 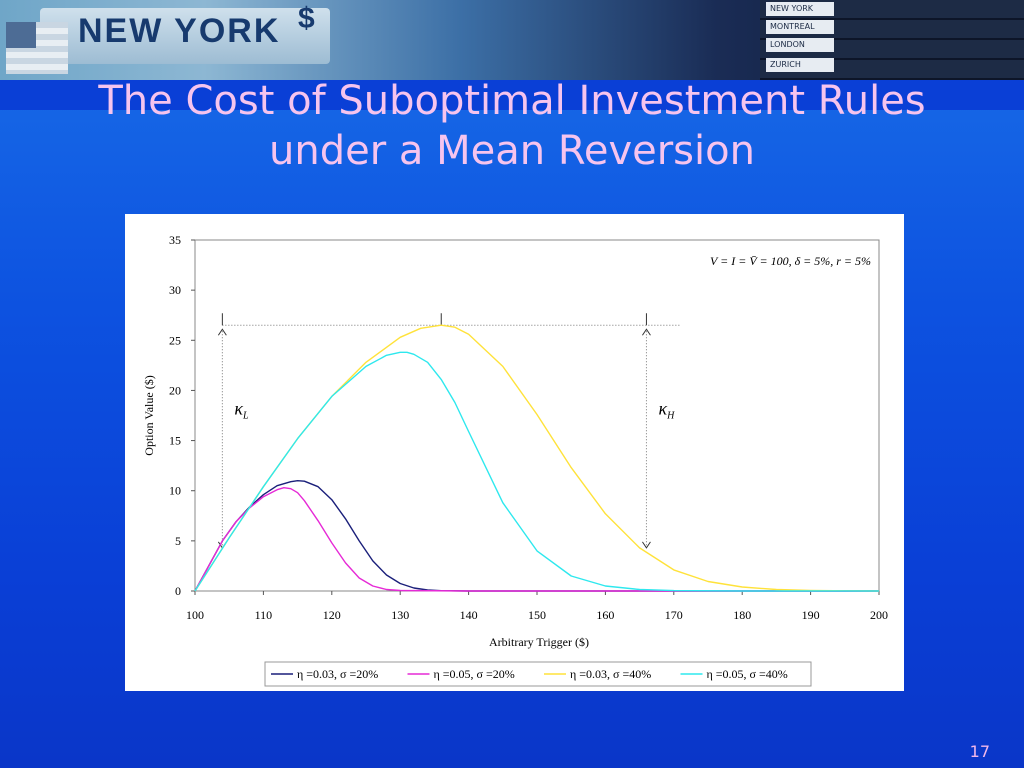 What do you see at coordinates (666, 409) in the screenshot?
I see `trigger-label: κH` at bounding box center [666, 409].